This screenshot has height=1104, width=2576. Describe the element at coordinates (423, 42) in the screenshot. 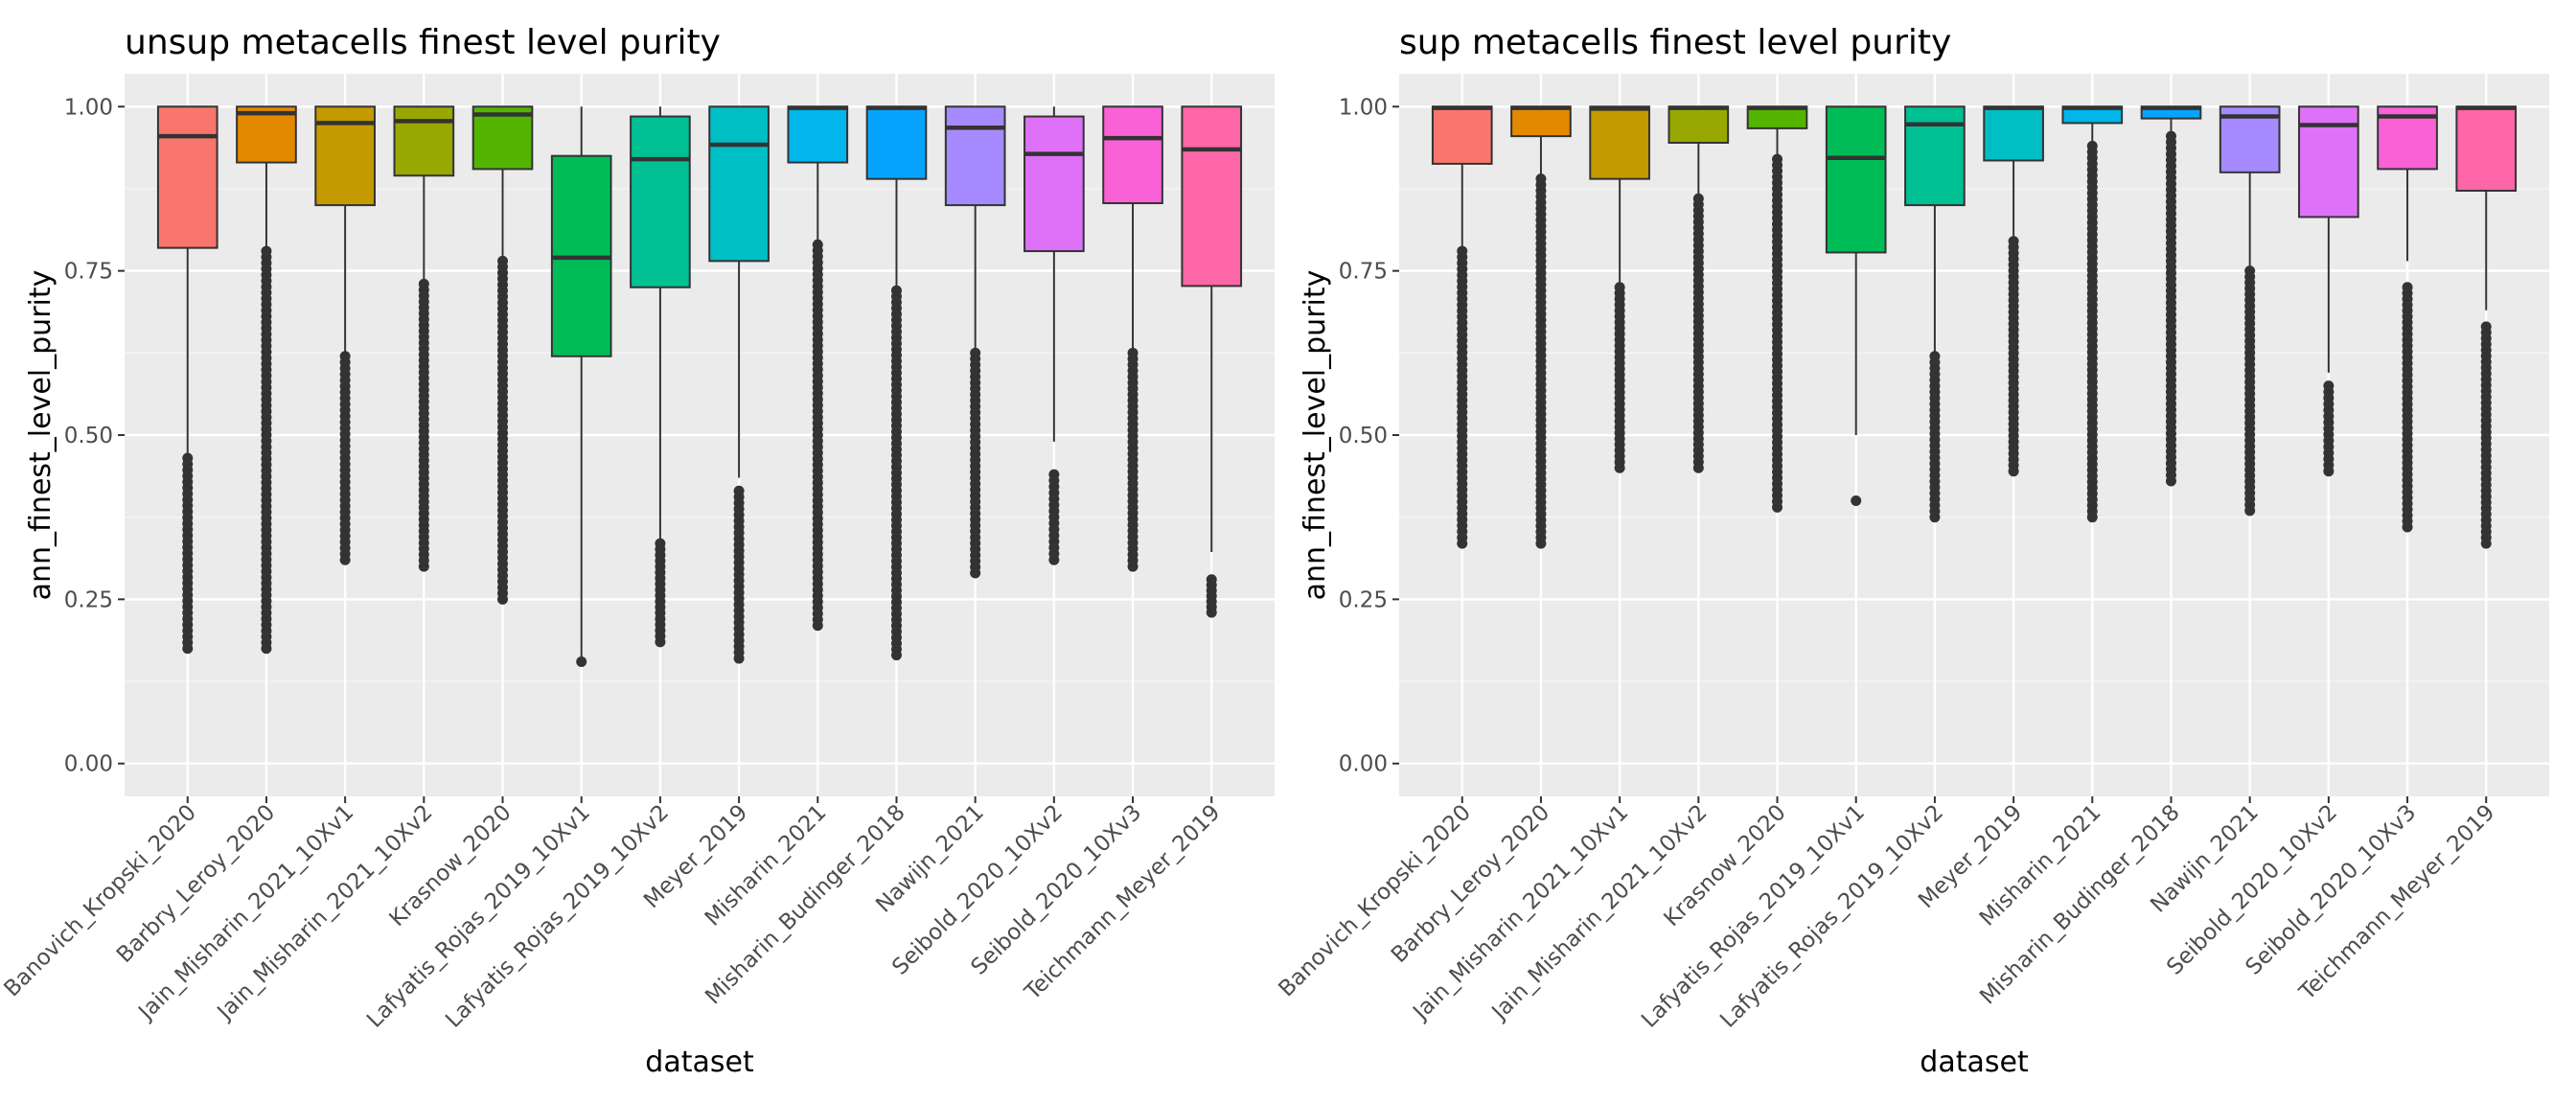

I see `chart-title: unsup metacells finest level purity` at that location.